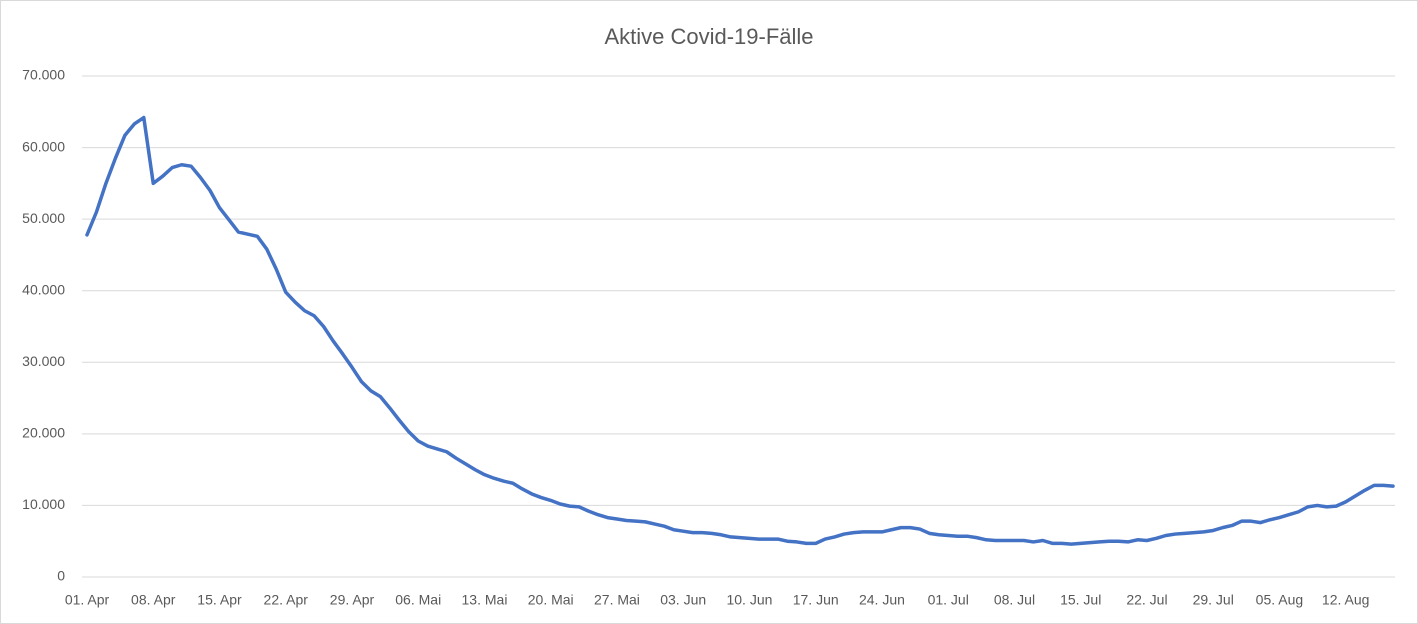 The width and height of the screenshot is (1418, 624). I want to click on x-tick-label: 05. Aug, so click(1280, 600).